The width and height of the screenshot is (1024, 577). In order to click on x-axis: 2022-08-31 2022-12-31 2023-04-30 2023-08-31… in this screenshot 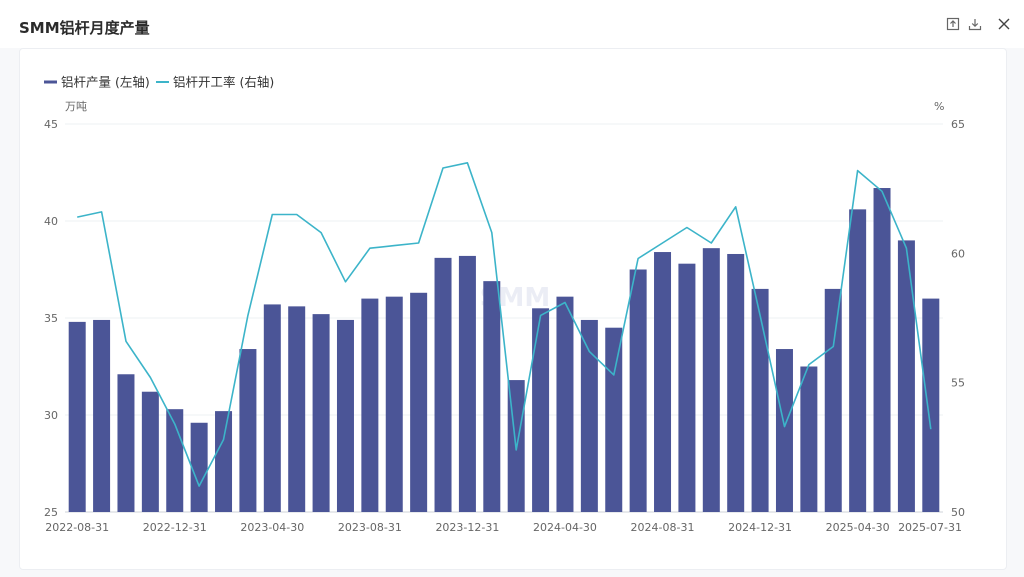, I will do `click(503, 527)`.